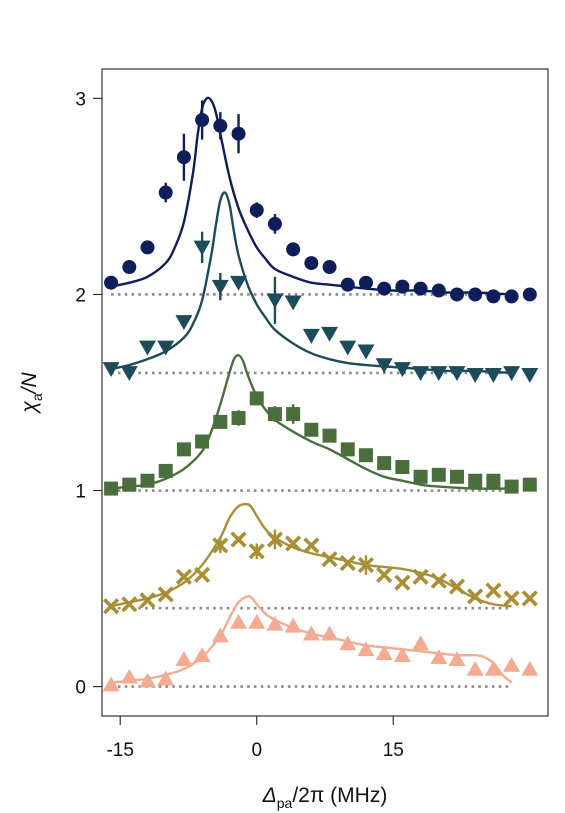  I want to click on x-axis-label: Δpa/2π (MHz), so click(325, 797).